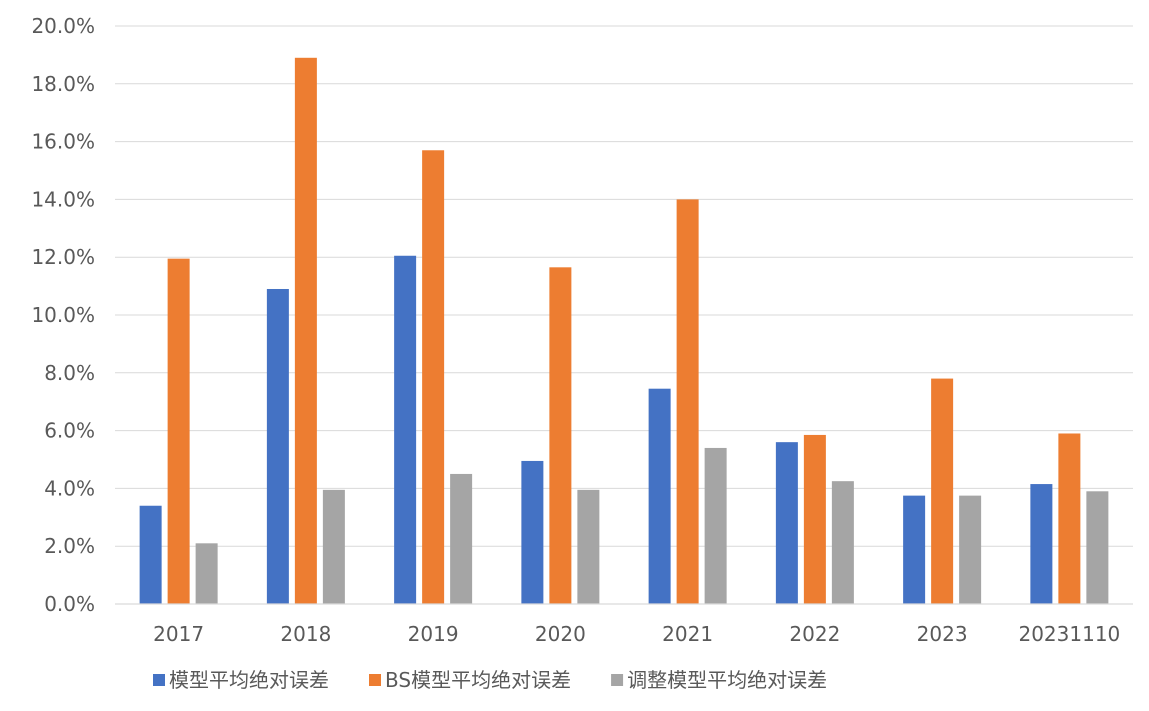 The height and width of the screenshot is (711, 1149). Describe the element at coordinates (63, 84) in the screenshot. I see `y-tick-label: 18.0%` at that location.